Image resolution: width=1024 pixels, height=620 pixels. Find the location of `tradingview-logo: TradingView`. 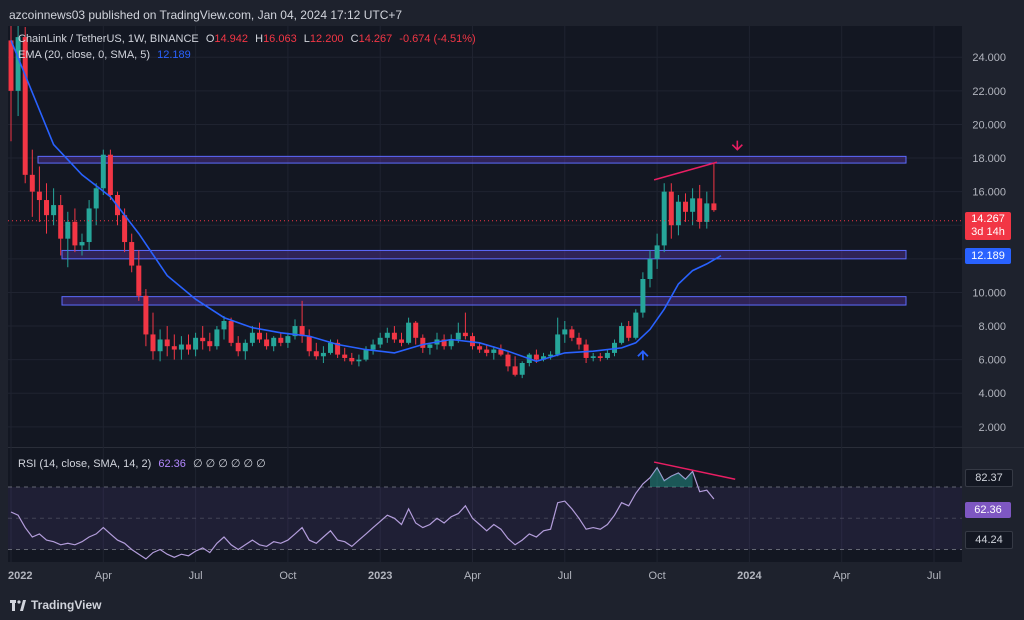

tradingview-logo: TradingView is located at coordinates (55, 605).